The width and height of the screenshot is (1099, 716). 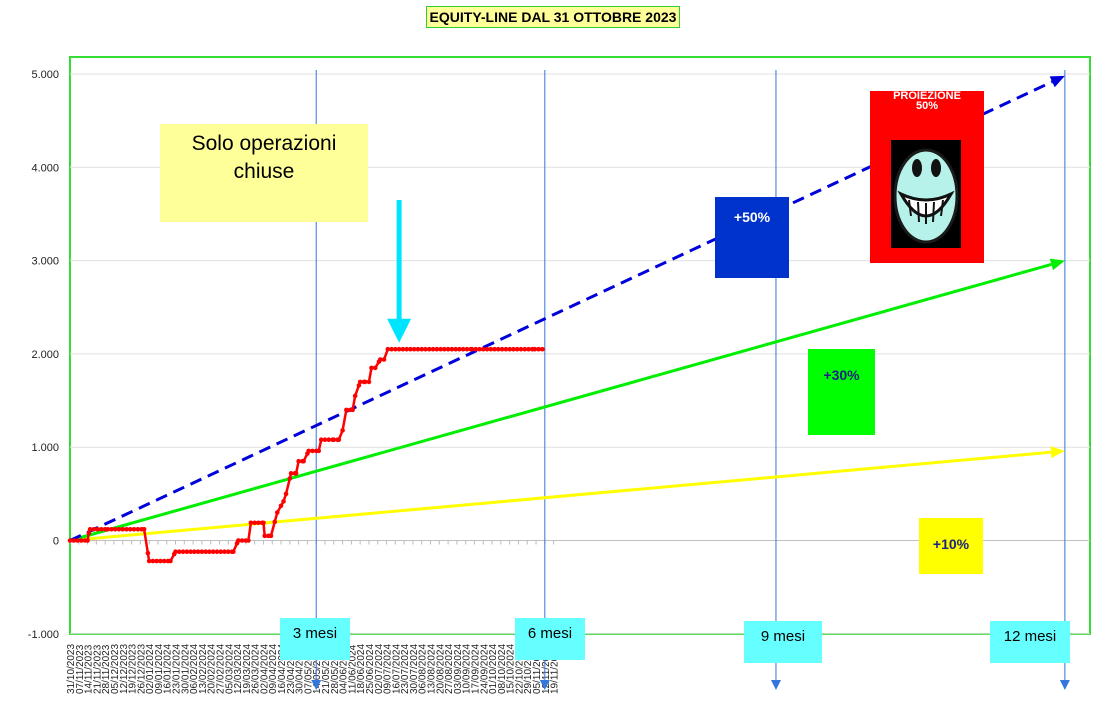 I want to click on x-tick-label: 15/10/2024, so click(x=511, y=669).